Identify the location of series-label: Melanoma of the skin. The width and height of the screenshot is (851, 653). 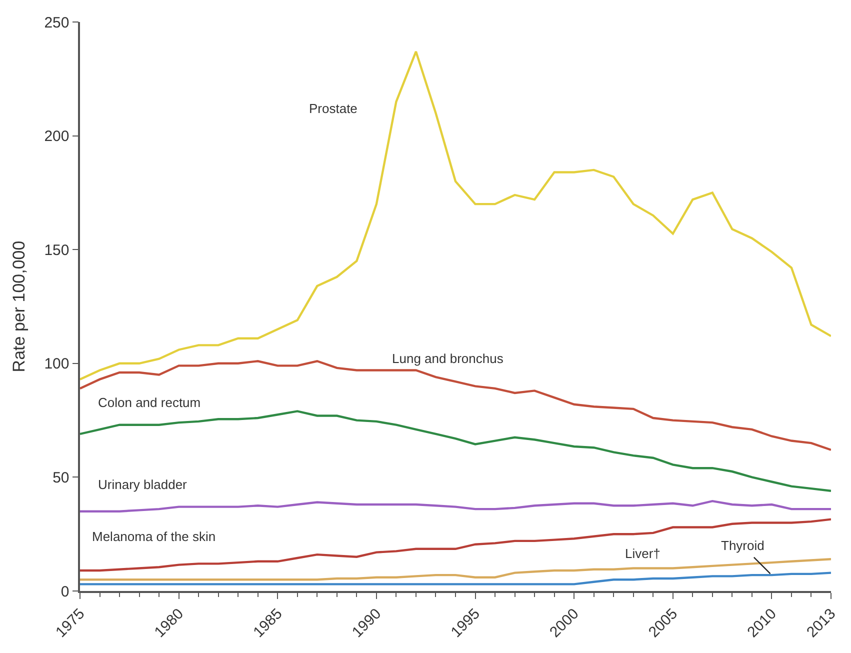
(154, 536).